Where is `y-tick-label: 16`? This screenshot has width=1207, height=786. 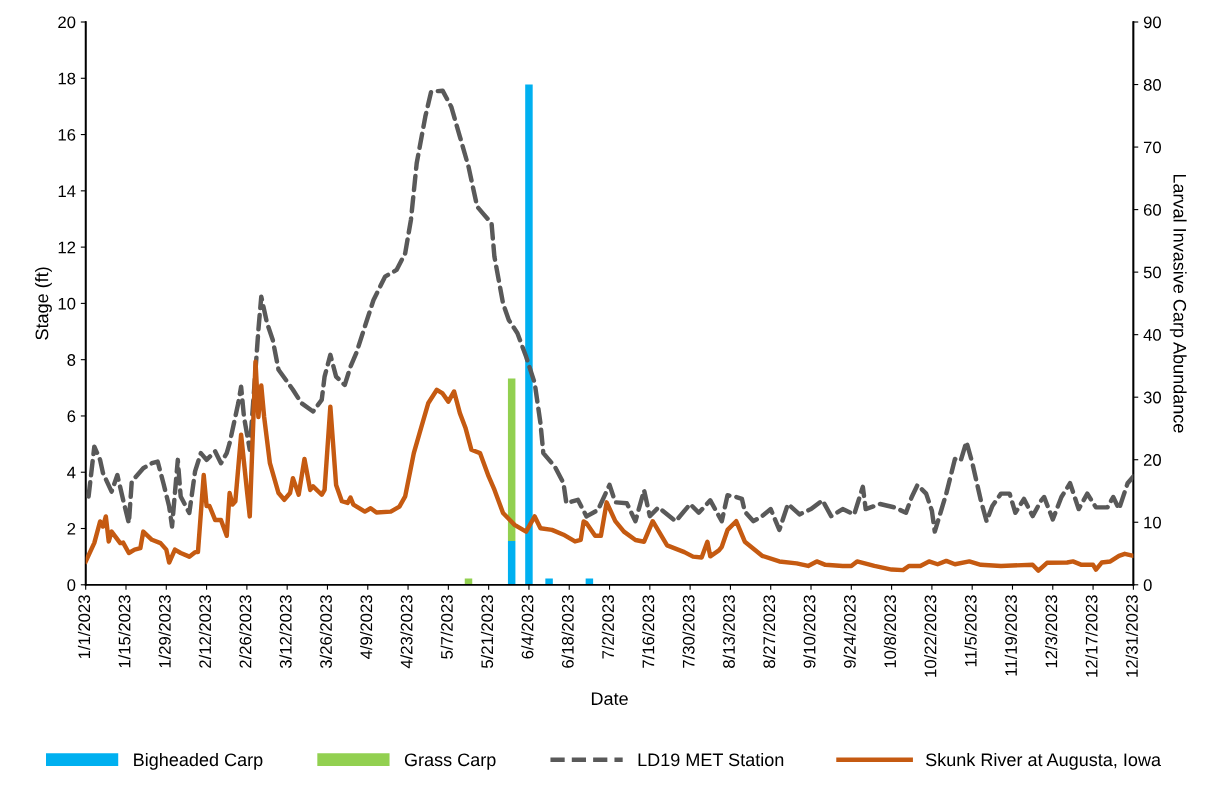 y-tick-label: 16 is located at coordinates (67, 134).